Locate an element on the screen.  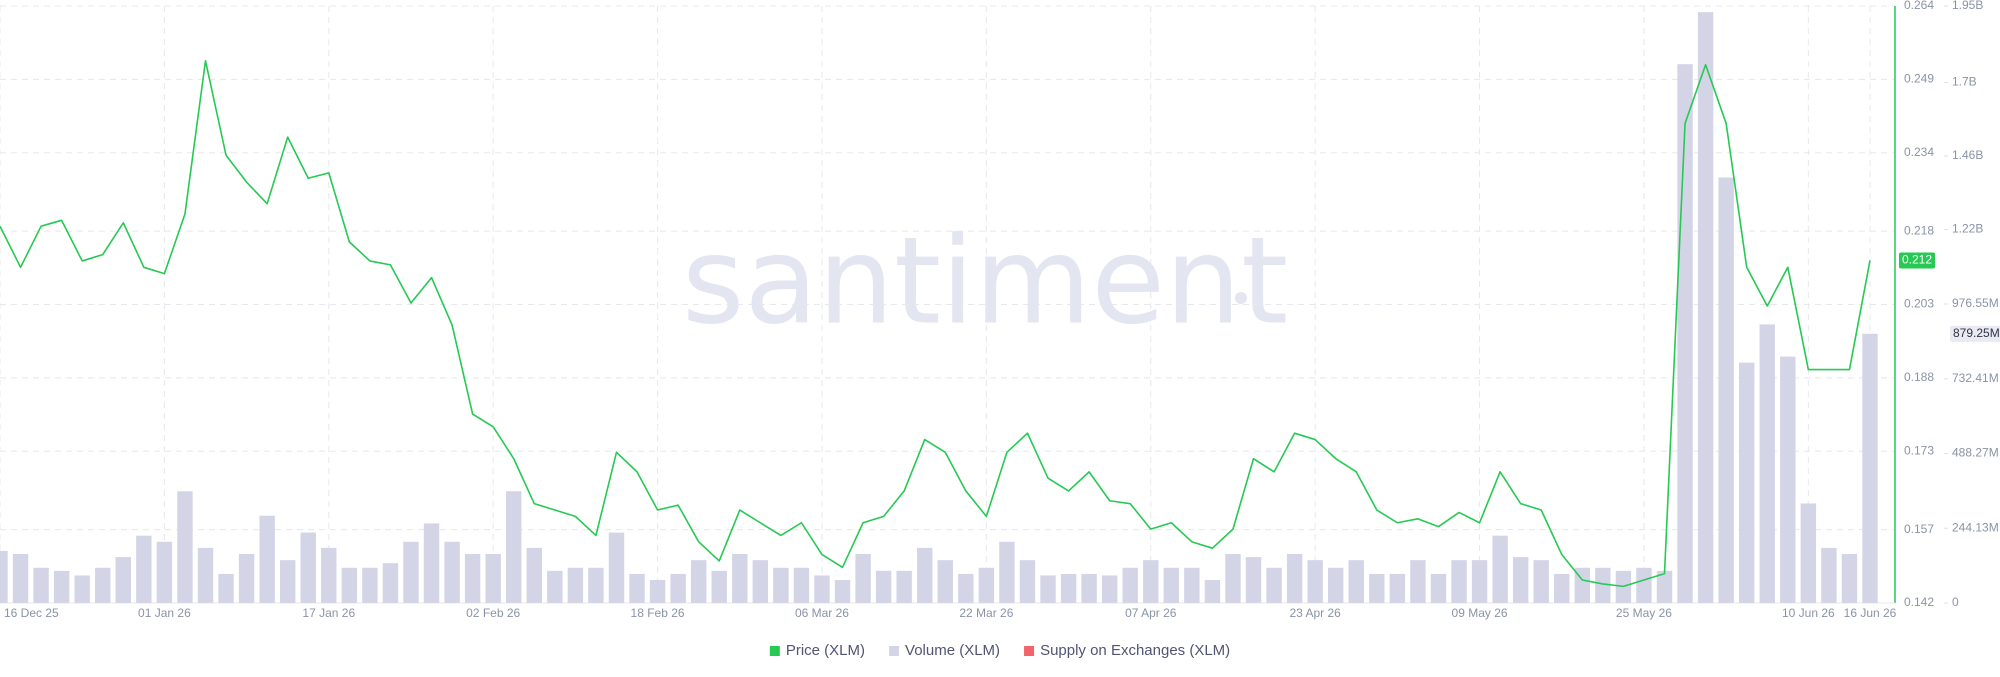
x-tick-label: 07 Apr 26 is located at coordinates (1151, 613).